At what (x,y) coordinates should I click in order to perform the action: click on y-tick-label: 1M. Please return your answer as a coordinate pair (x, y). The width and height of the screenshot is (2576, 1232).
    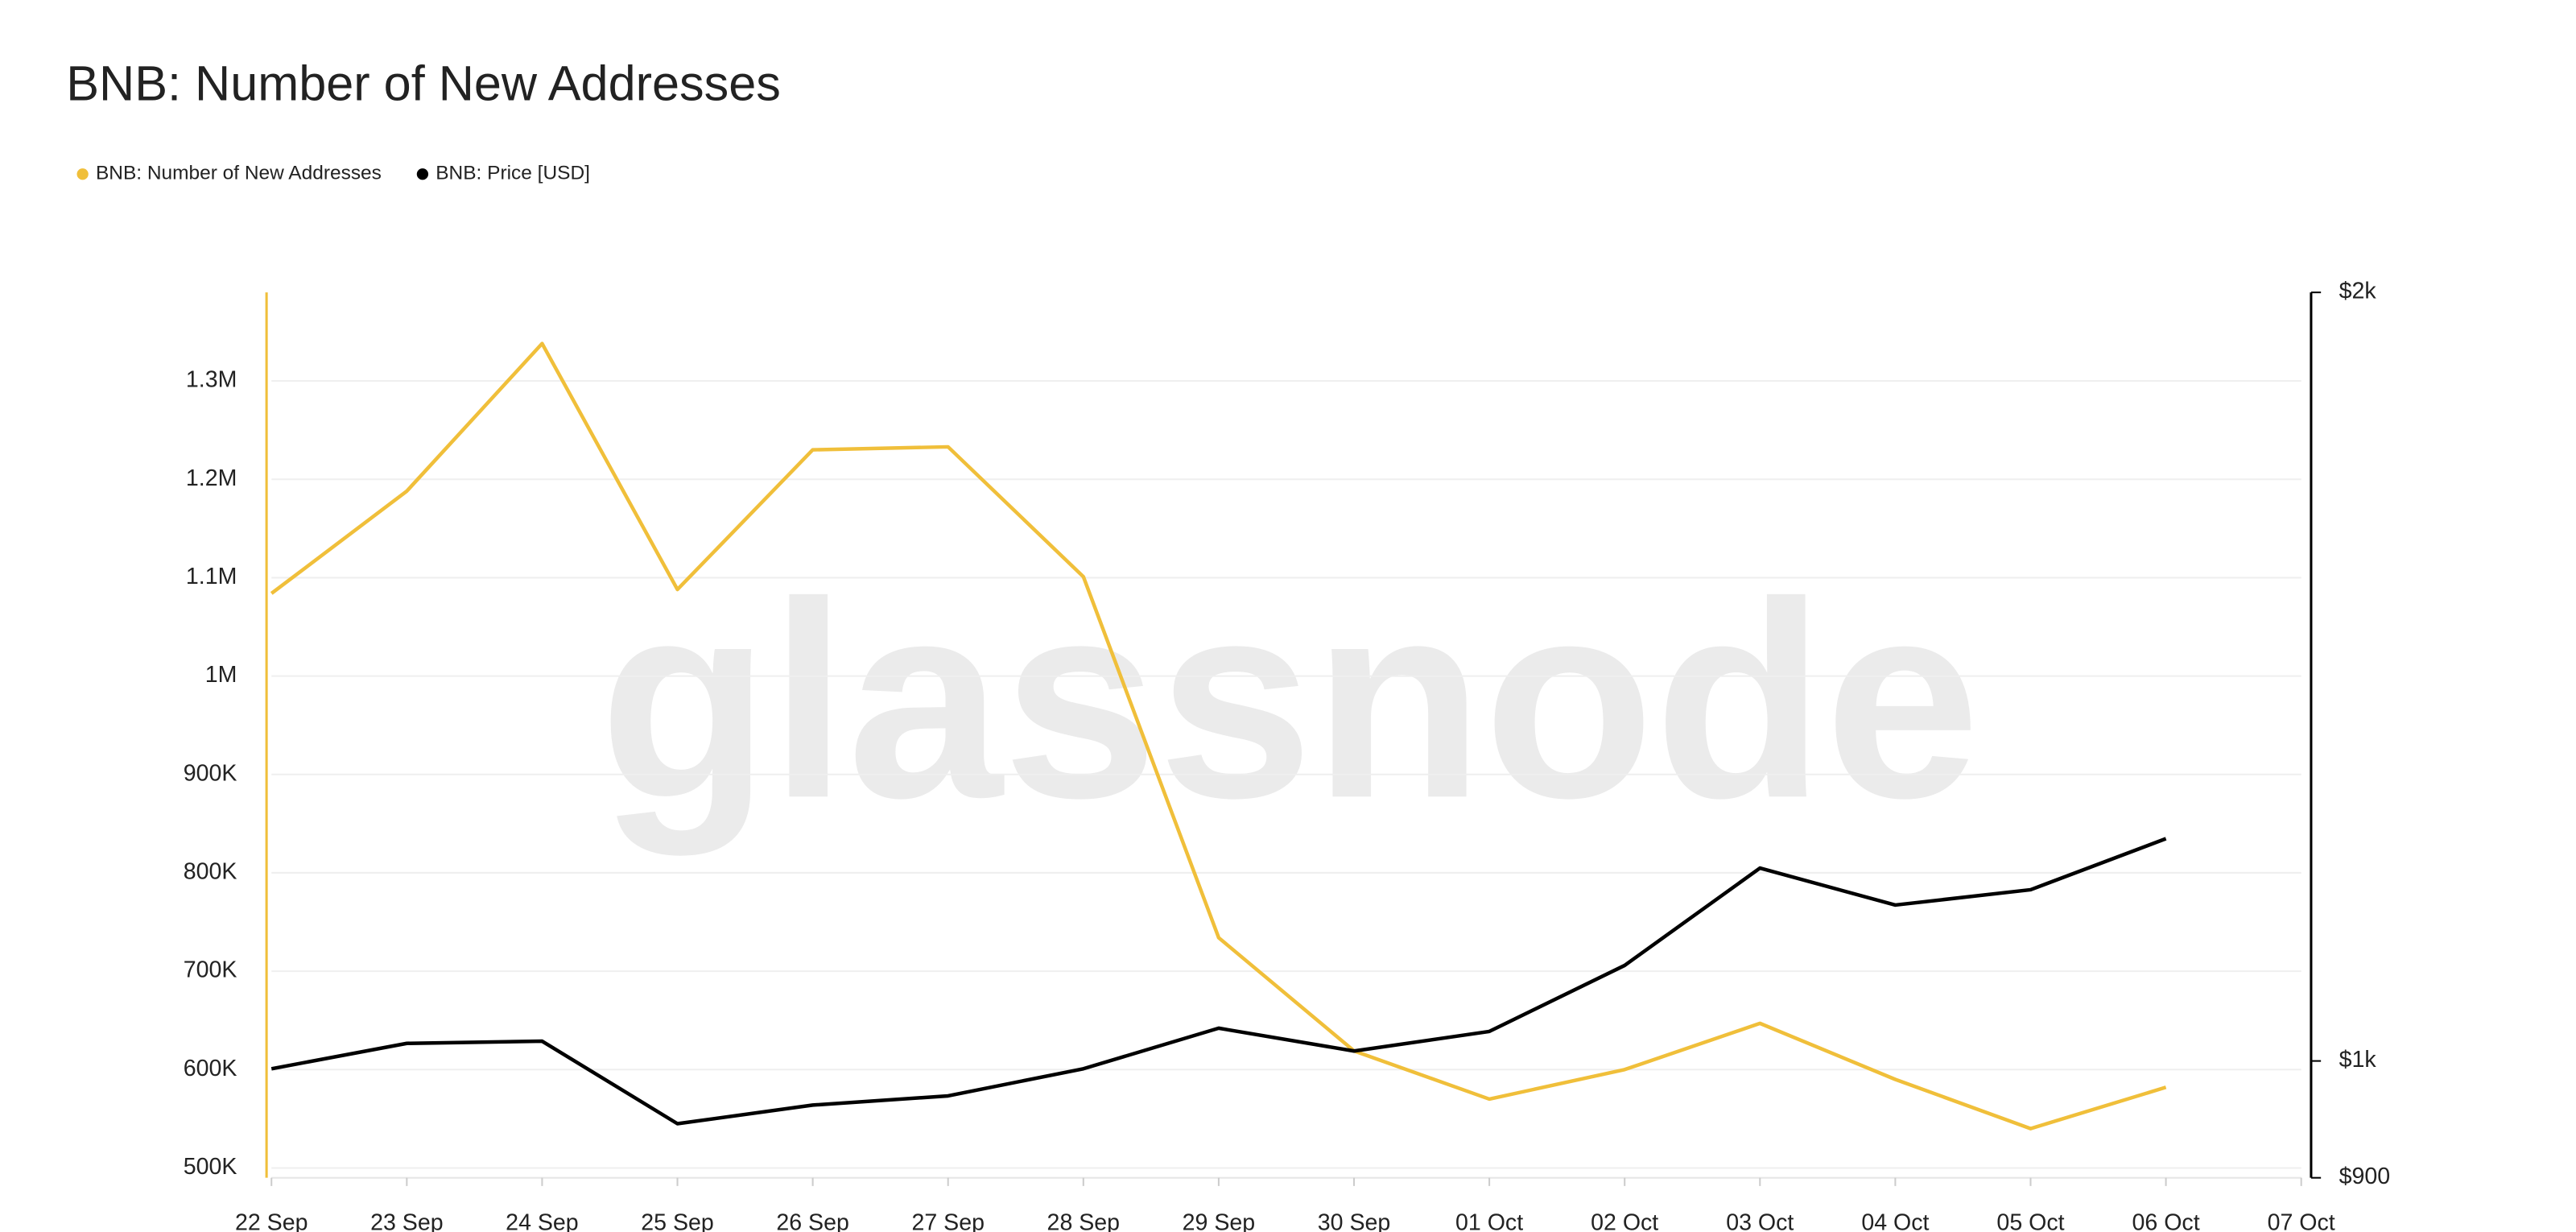
    Looking at the image, I should click on (221, 675).